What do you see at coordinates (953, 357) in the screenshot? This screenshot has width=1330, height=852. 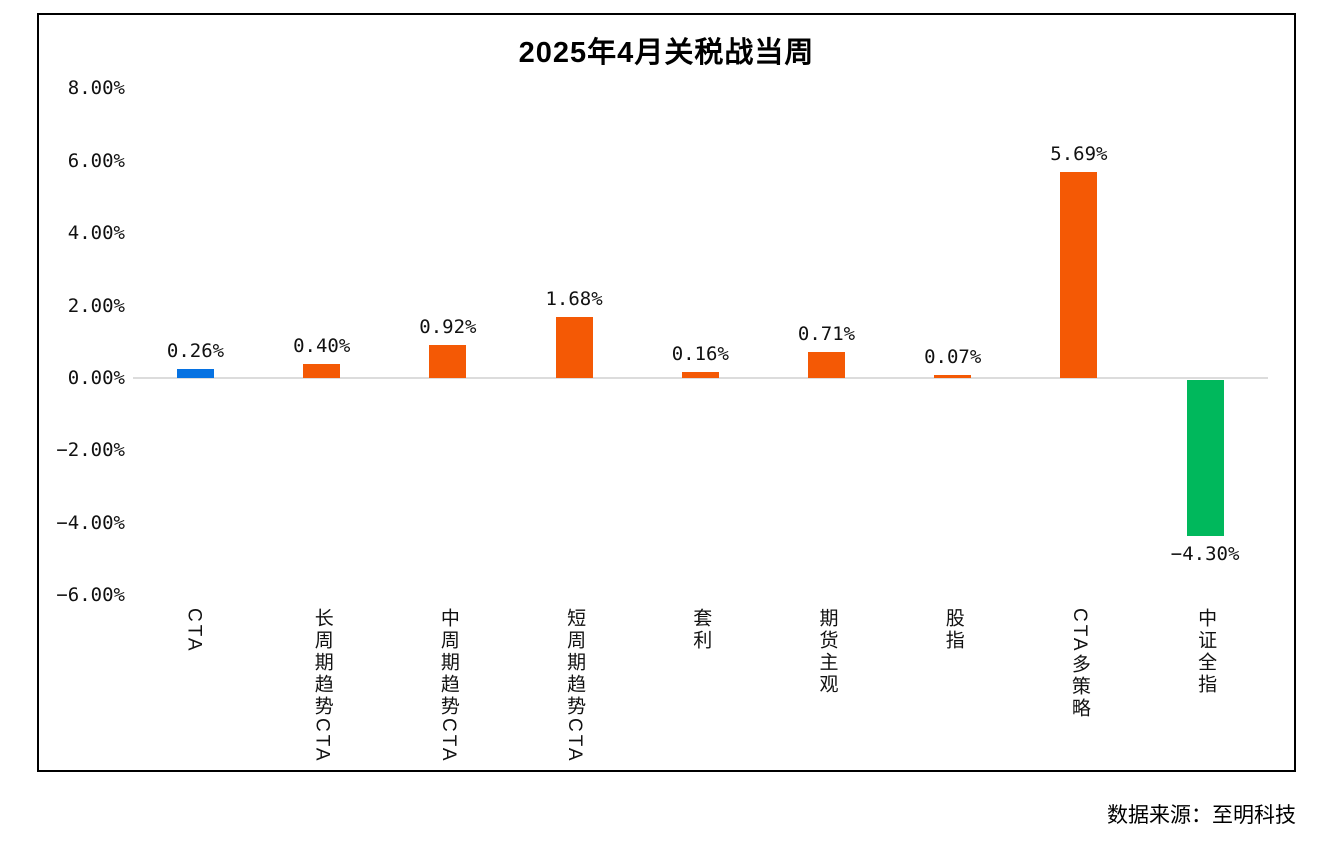 I see `value-label: 0.07%` at bounding box center [953, 357].